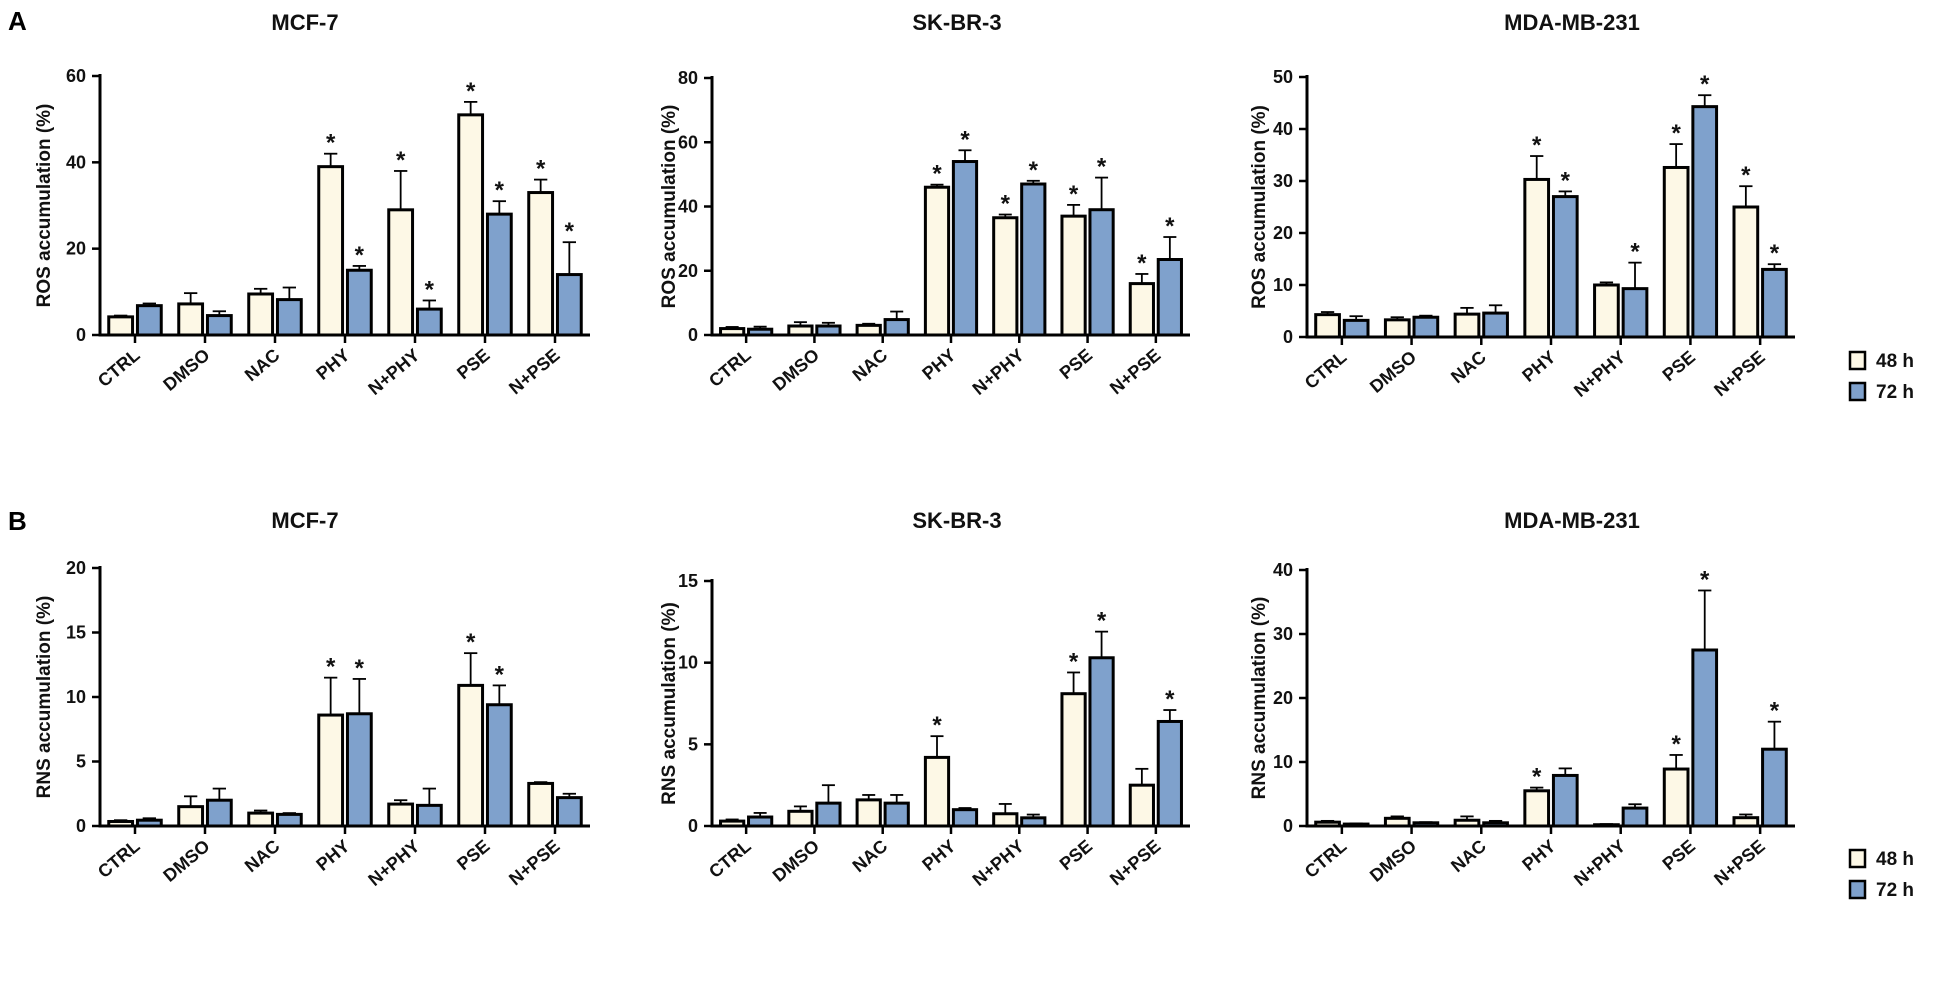 The height and width of the screenshot is (982, 1949). I want to click on y-tick-label: 50, so click(1283, 77).